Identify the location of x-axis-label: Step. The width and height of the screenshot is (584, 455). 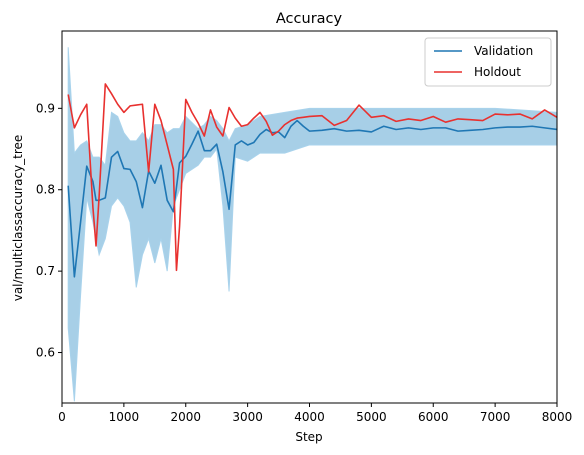
(308, 437).